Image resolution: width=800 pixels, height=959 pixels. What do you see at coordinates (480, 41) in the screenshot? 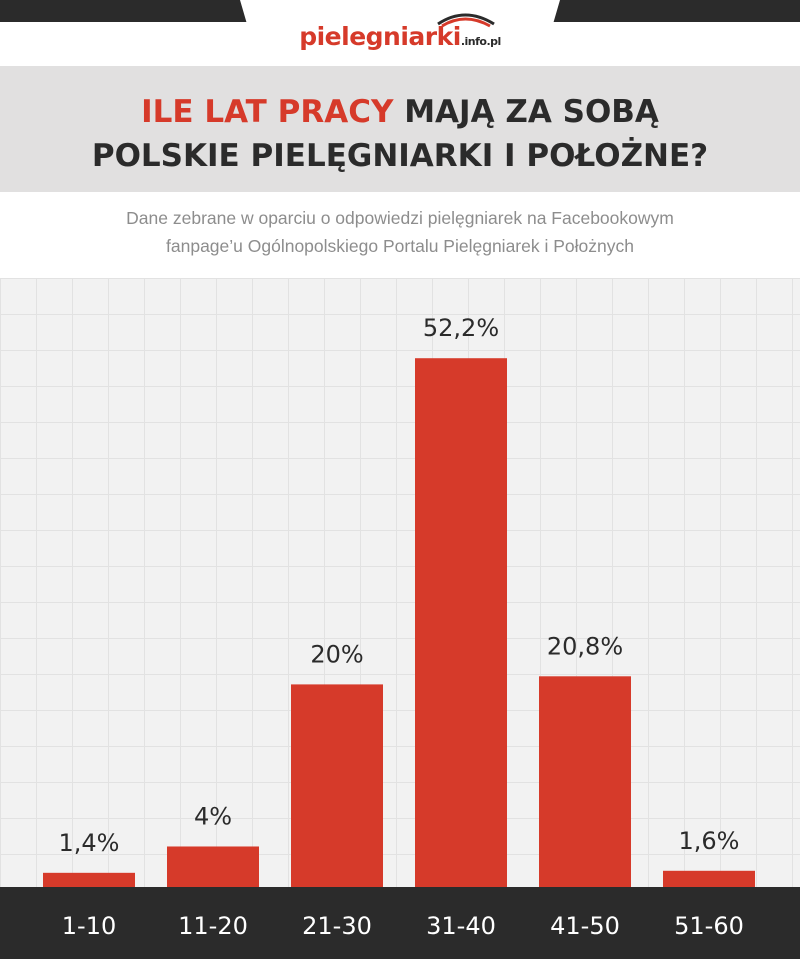
I see `logo-suffix: .info.pl` at bounding box center [480, 41].